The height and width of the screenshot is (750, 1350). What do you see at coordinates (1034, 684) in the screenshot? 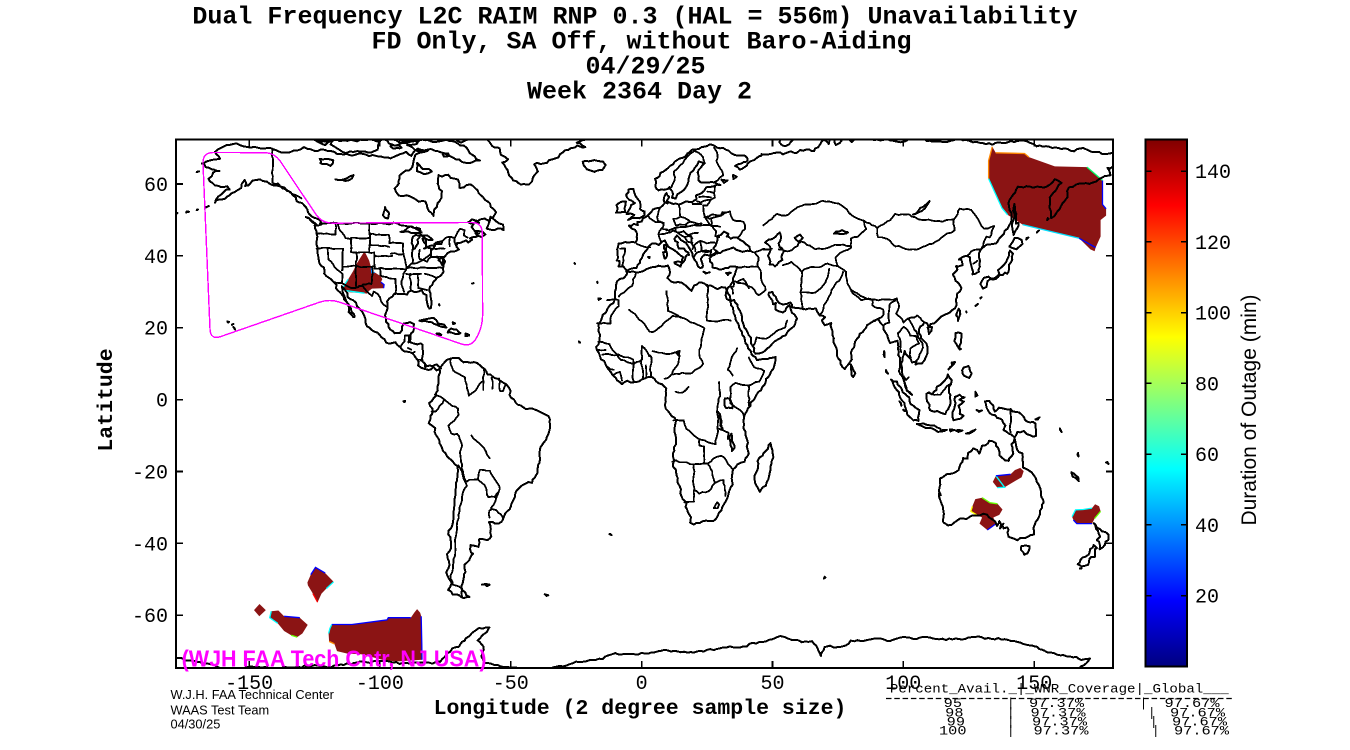
I see `svg-text: 150` at bounding box center [1034, 684].